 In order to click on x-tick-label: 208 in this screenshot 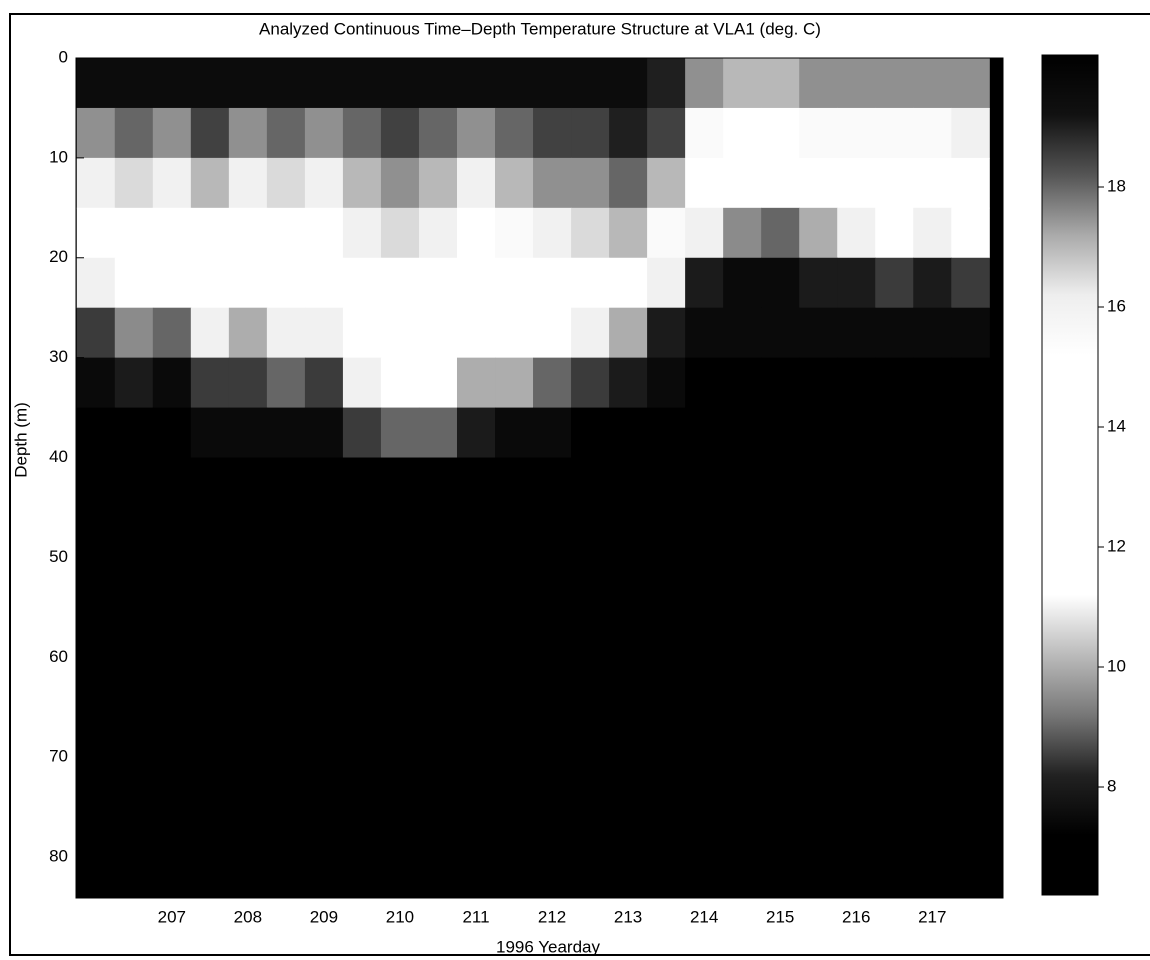, I will do `click(248, 916)`.